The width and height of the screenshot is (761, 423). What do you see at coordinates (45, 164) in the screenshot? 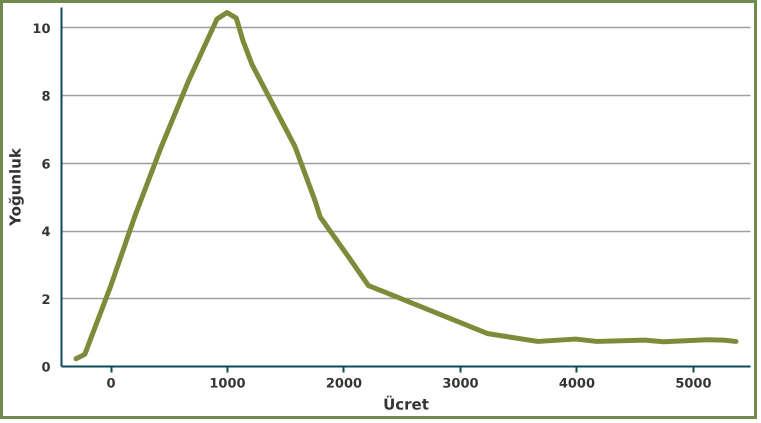
I see `y-tick-label: 6` at bounding box center [45, 164].